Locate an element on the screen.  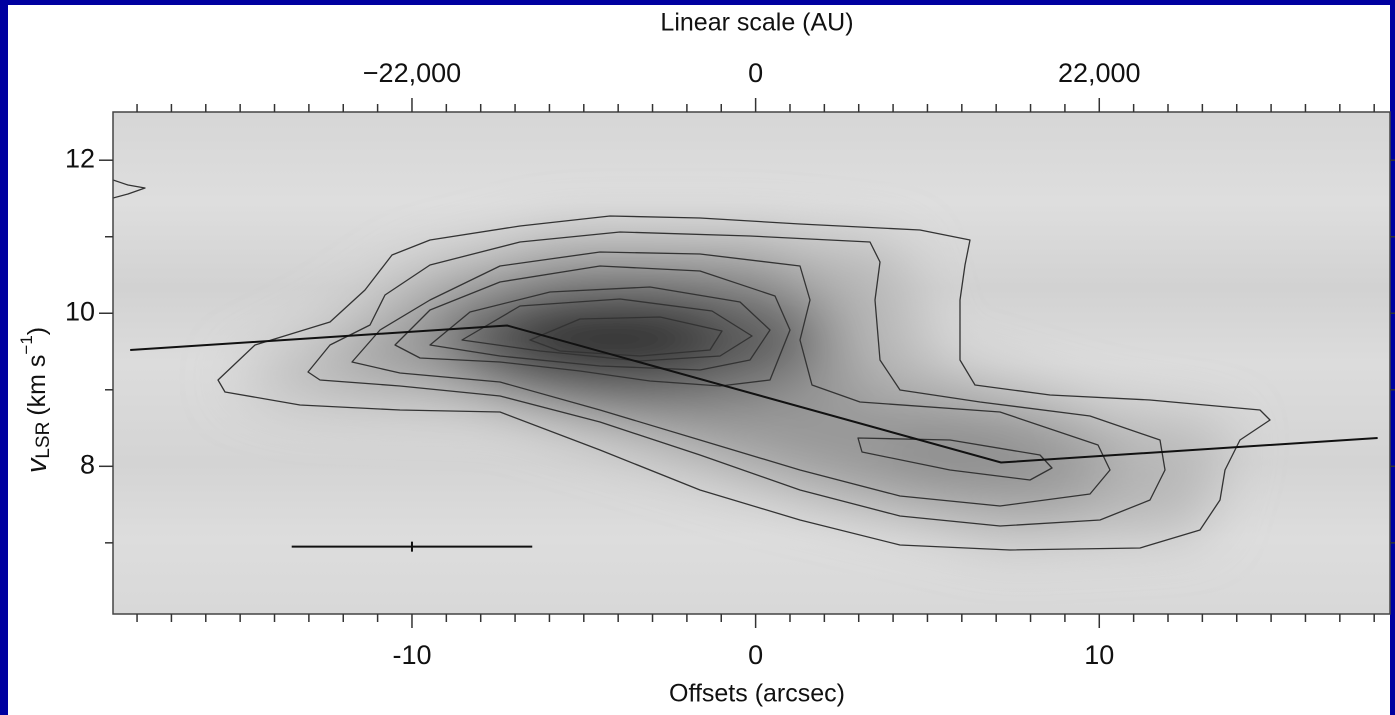
x-axis-label: Offsets (arcsec) is located at coordinates (757, 694).